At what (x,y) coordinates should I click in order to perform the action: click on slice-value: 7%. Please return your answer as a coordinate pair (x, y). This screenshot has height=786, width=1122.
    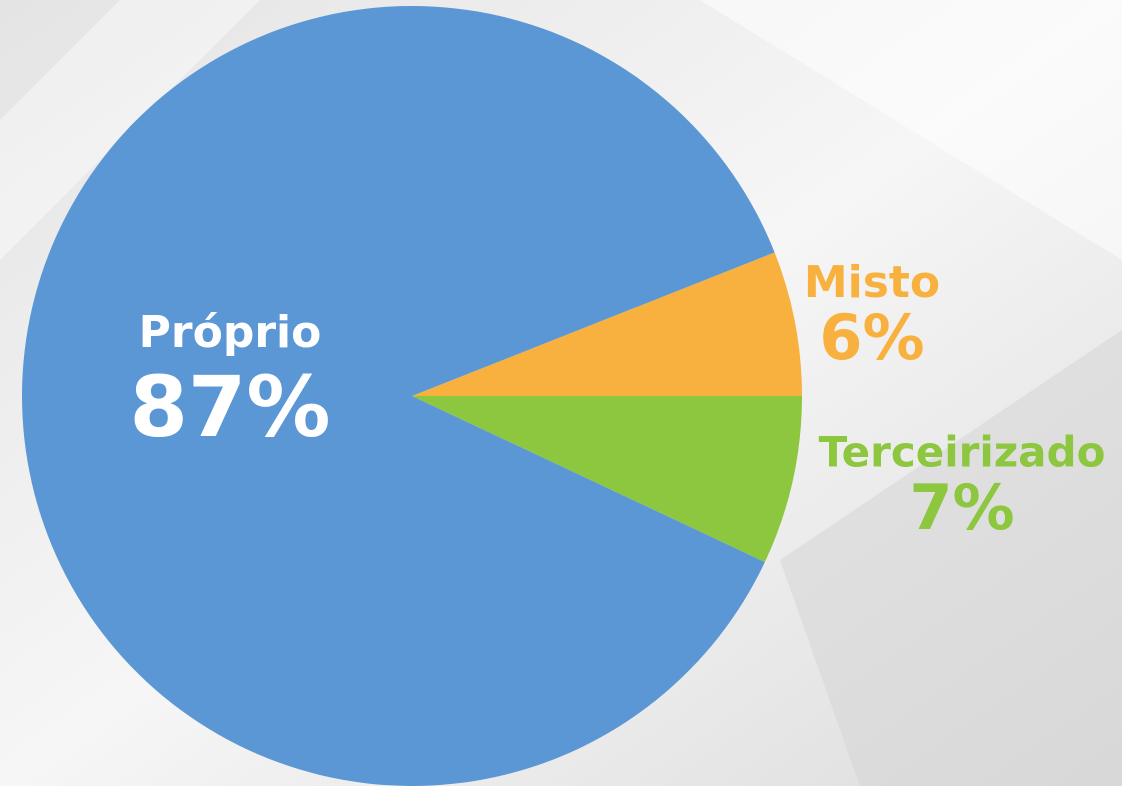
    Looking at the image, I should click on (961, 507).